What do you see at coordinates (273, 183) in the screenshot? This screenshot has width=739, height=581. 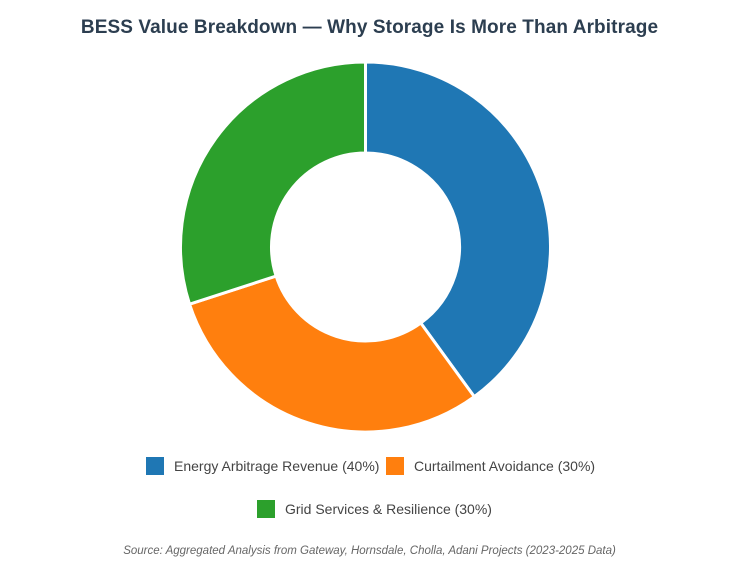 I see `slice-grid-services` at bounding box center [273, 183].